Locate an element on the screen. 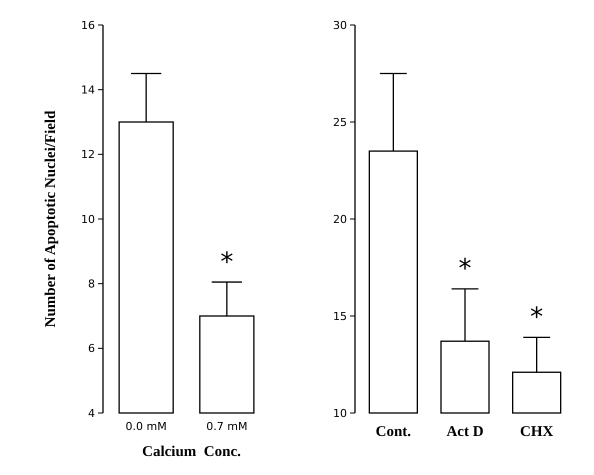 Image resolution: width=594 pixels, height=475 pixels. x-tick-label: 0.0 mM is located at coordinates (146, 426).